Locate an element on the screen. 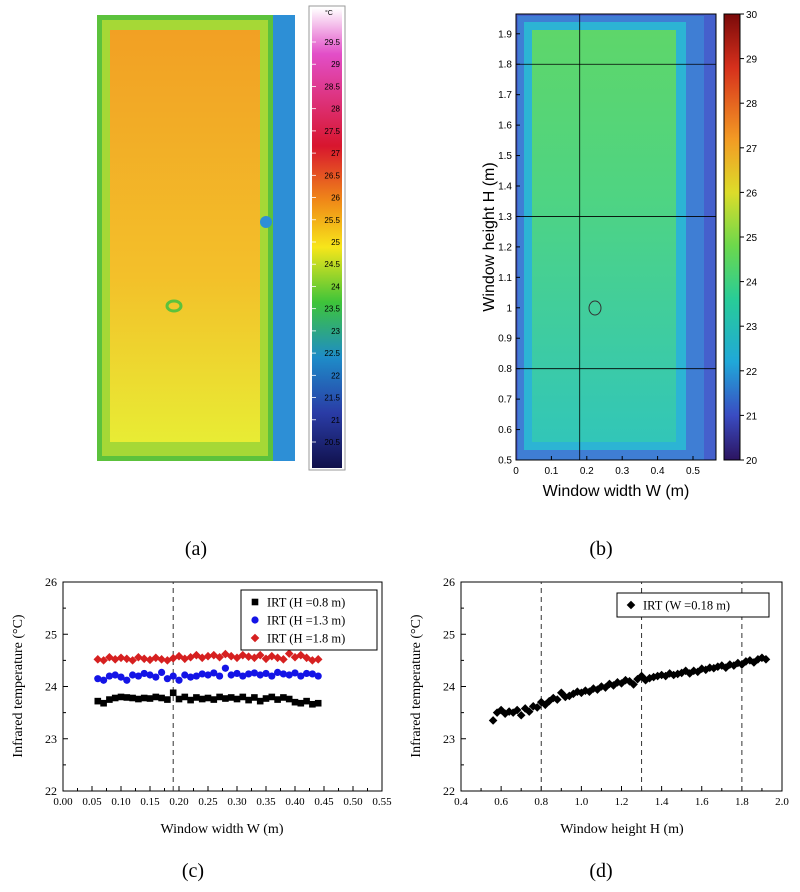  colorbar-b-tick-label: 30 is located at coordinates (752, 15).